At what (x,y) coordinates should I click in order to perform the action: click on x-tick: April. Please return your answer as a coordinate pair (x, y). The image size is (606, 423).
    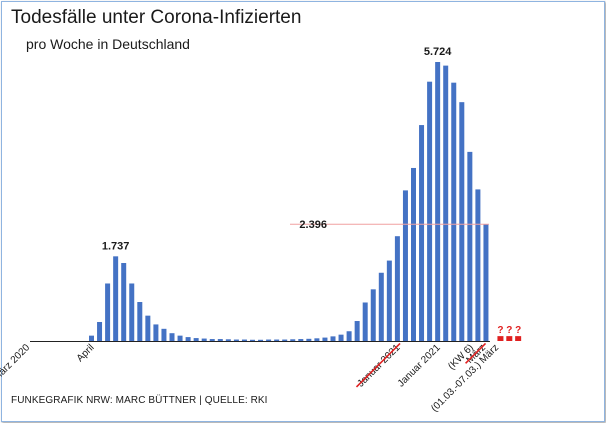
    Looking at the image, I should click on (86, 353).